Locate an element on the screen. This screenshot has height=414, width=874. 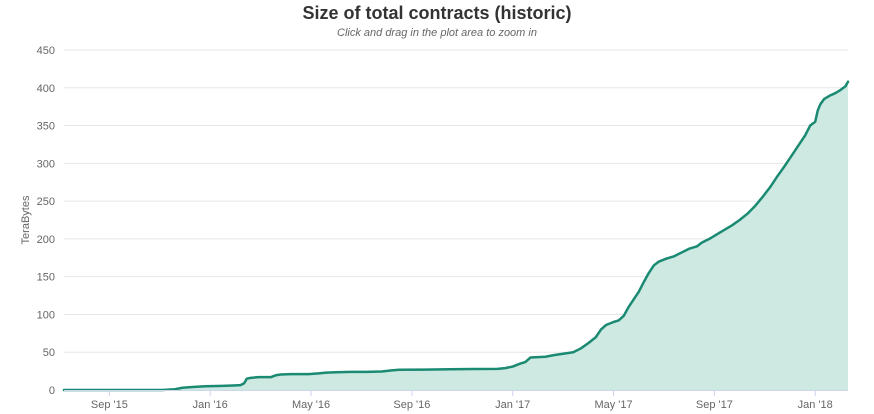
y-tick-label: 400 is located at coordinates (46, 89).